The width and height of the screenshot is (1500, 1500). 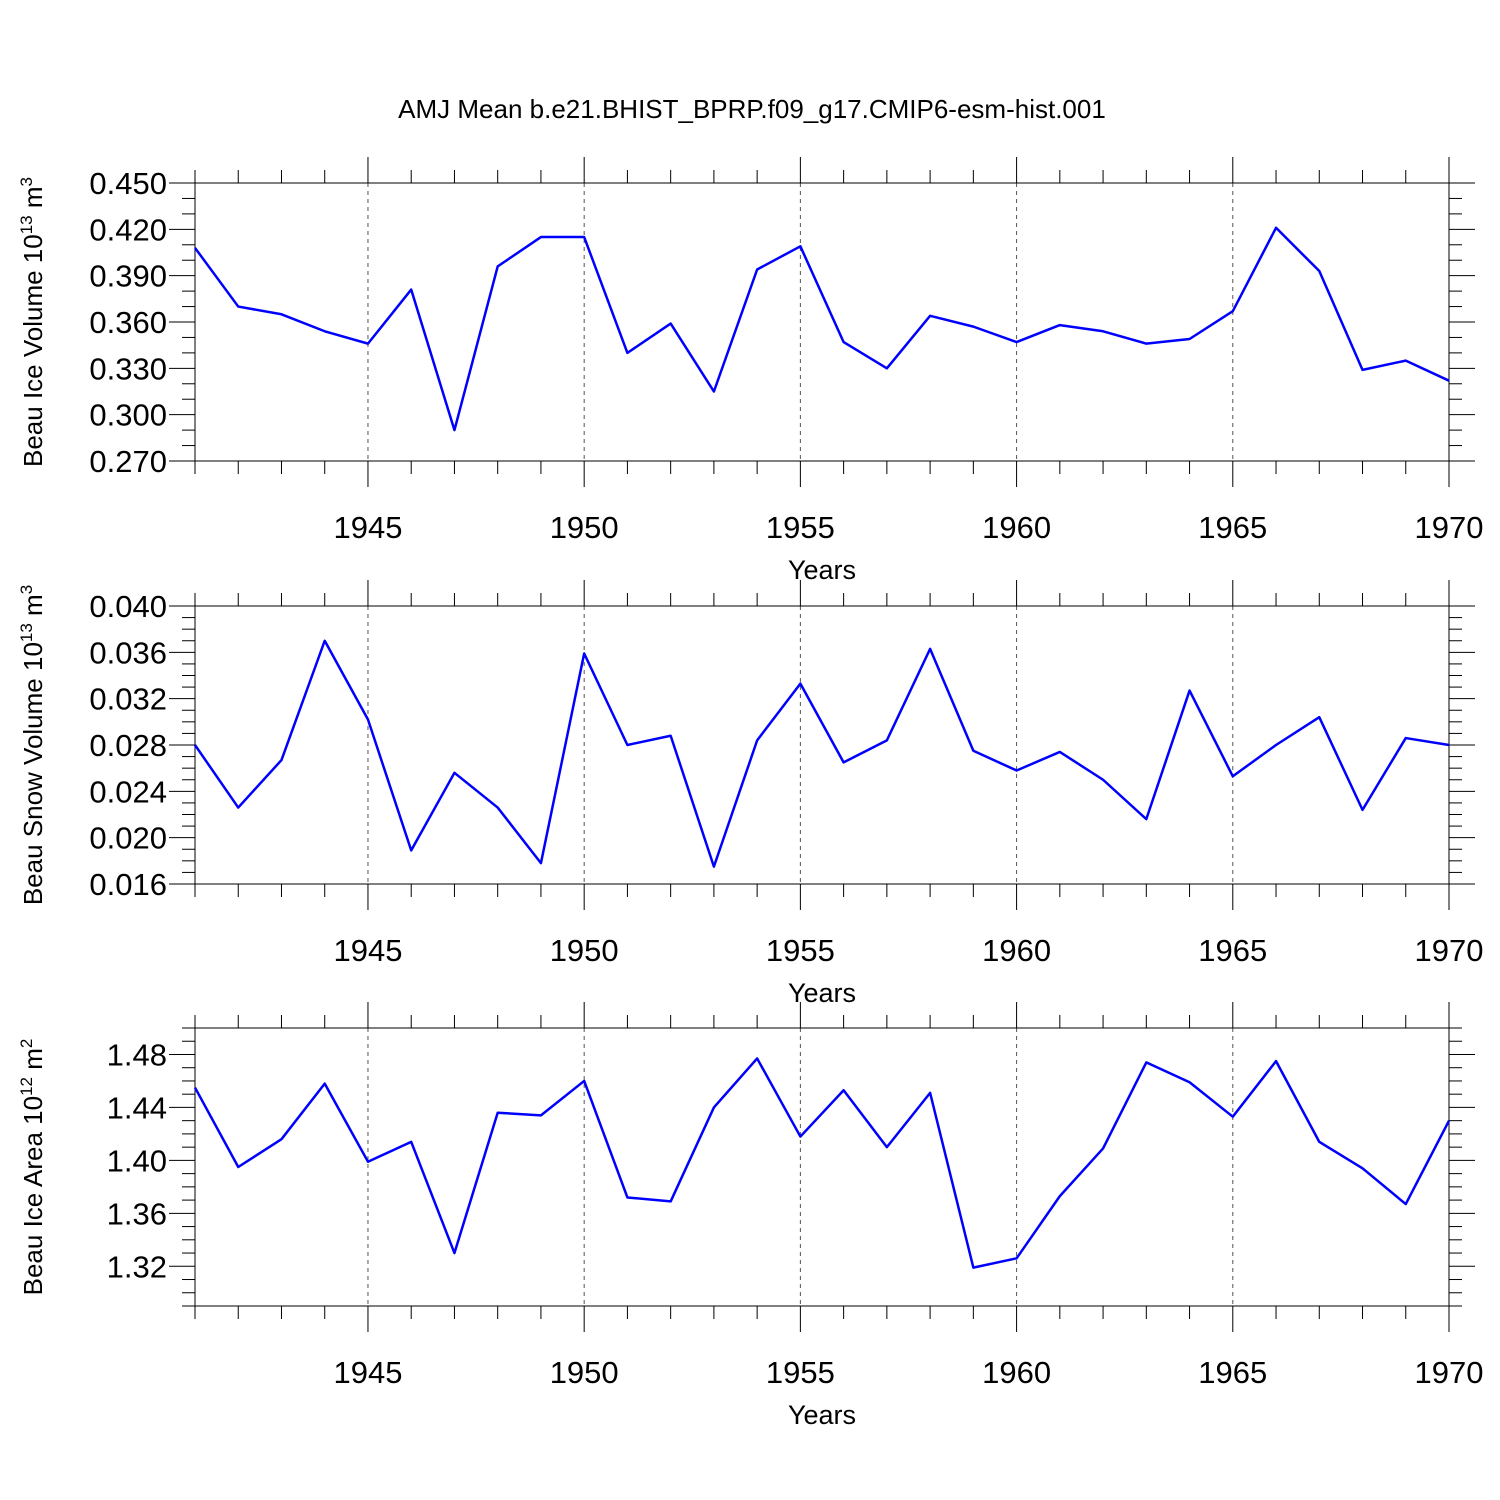 I want to click on y-axis-label: Beau Ice Volume 1013 m3, so click(x=32, y=322).